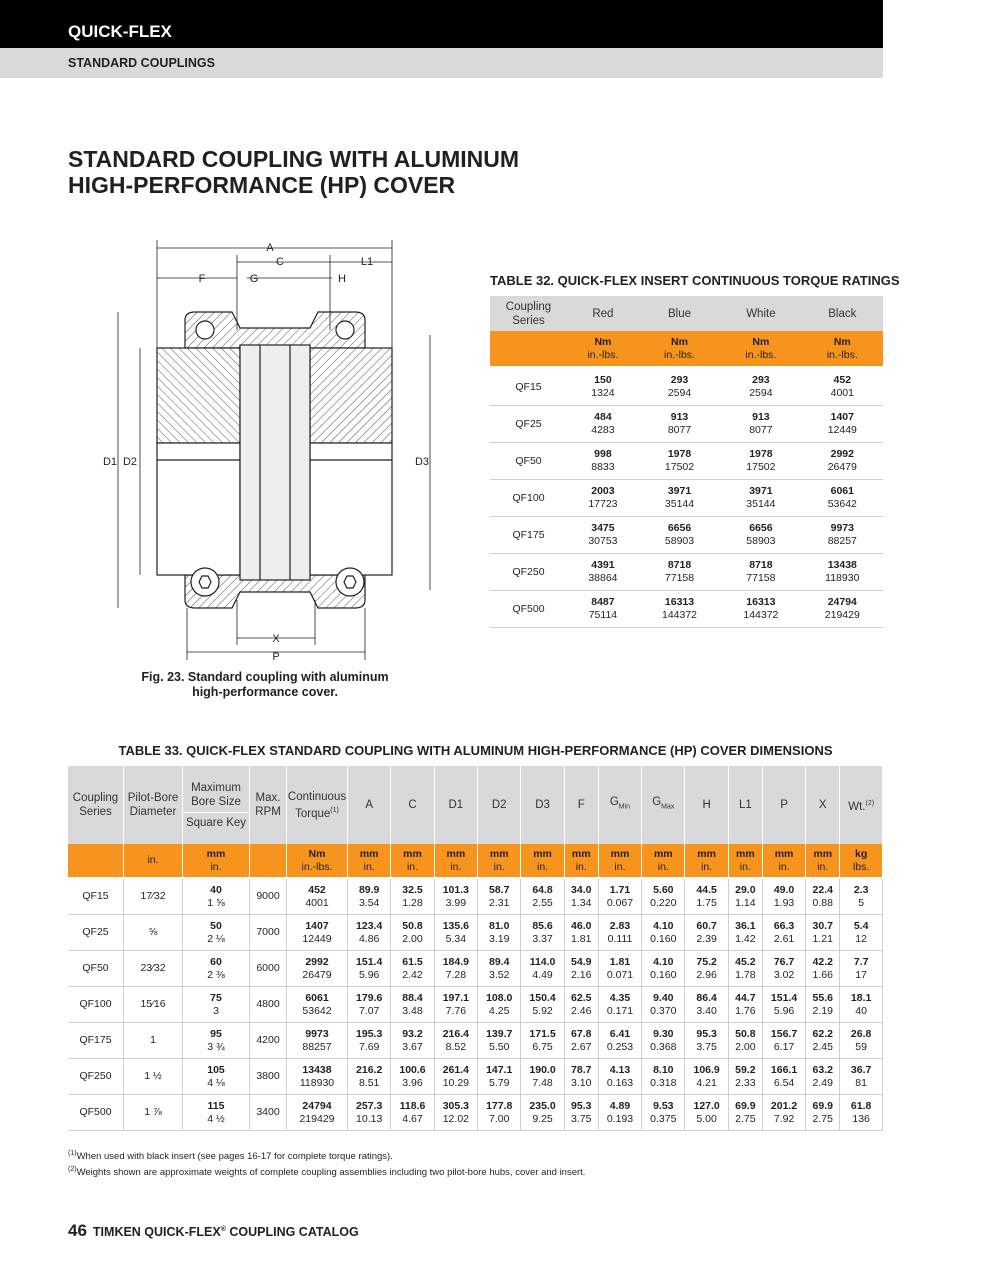 The width and height of the screenshot is (1000, 1280). I want to click on bore-cell: 75 3, so click(216, 1004).